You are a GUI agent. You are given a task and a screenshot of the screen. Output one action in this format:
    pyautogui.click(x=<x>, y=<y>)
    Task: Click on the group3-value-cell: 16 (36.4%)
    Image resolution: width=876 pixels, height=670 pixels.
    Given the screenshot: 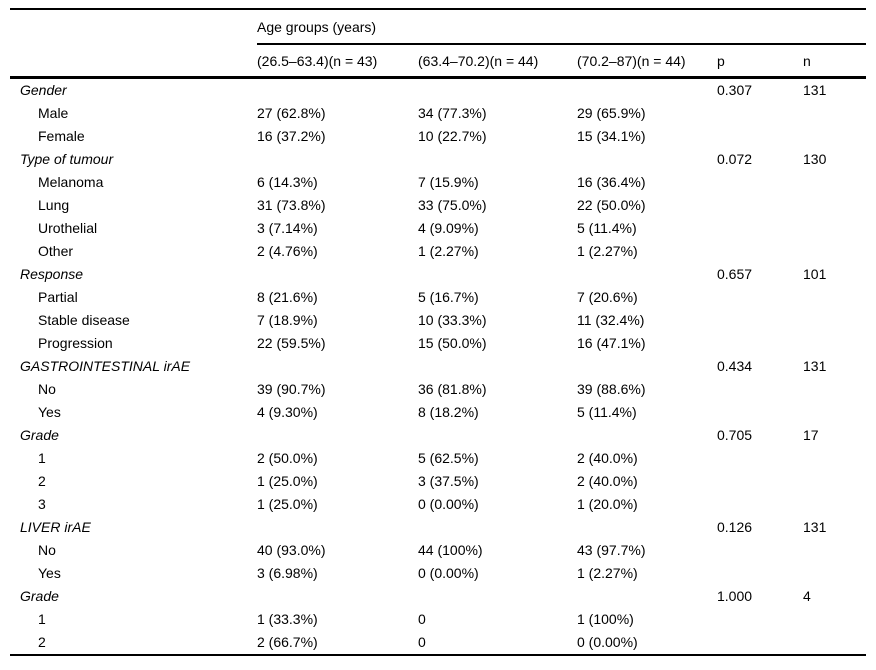 What is the action you would take?
    pyautogui.click(x=611, y=182)
    